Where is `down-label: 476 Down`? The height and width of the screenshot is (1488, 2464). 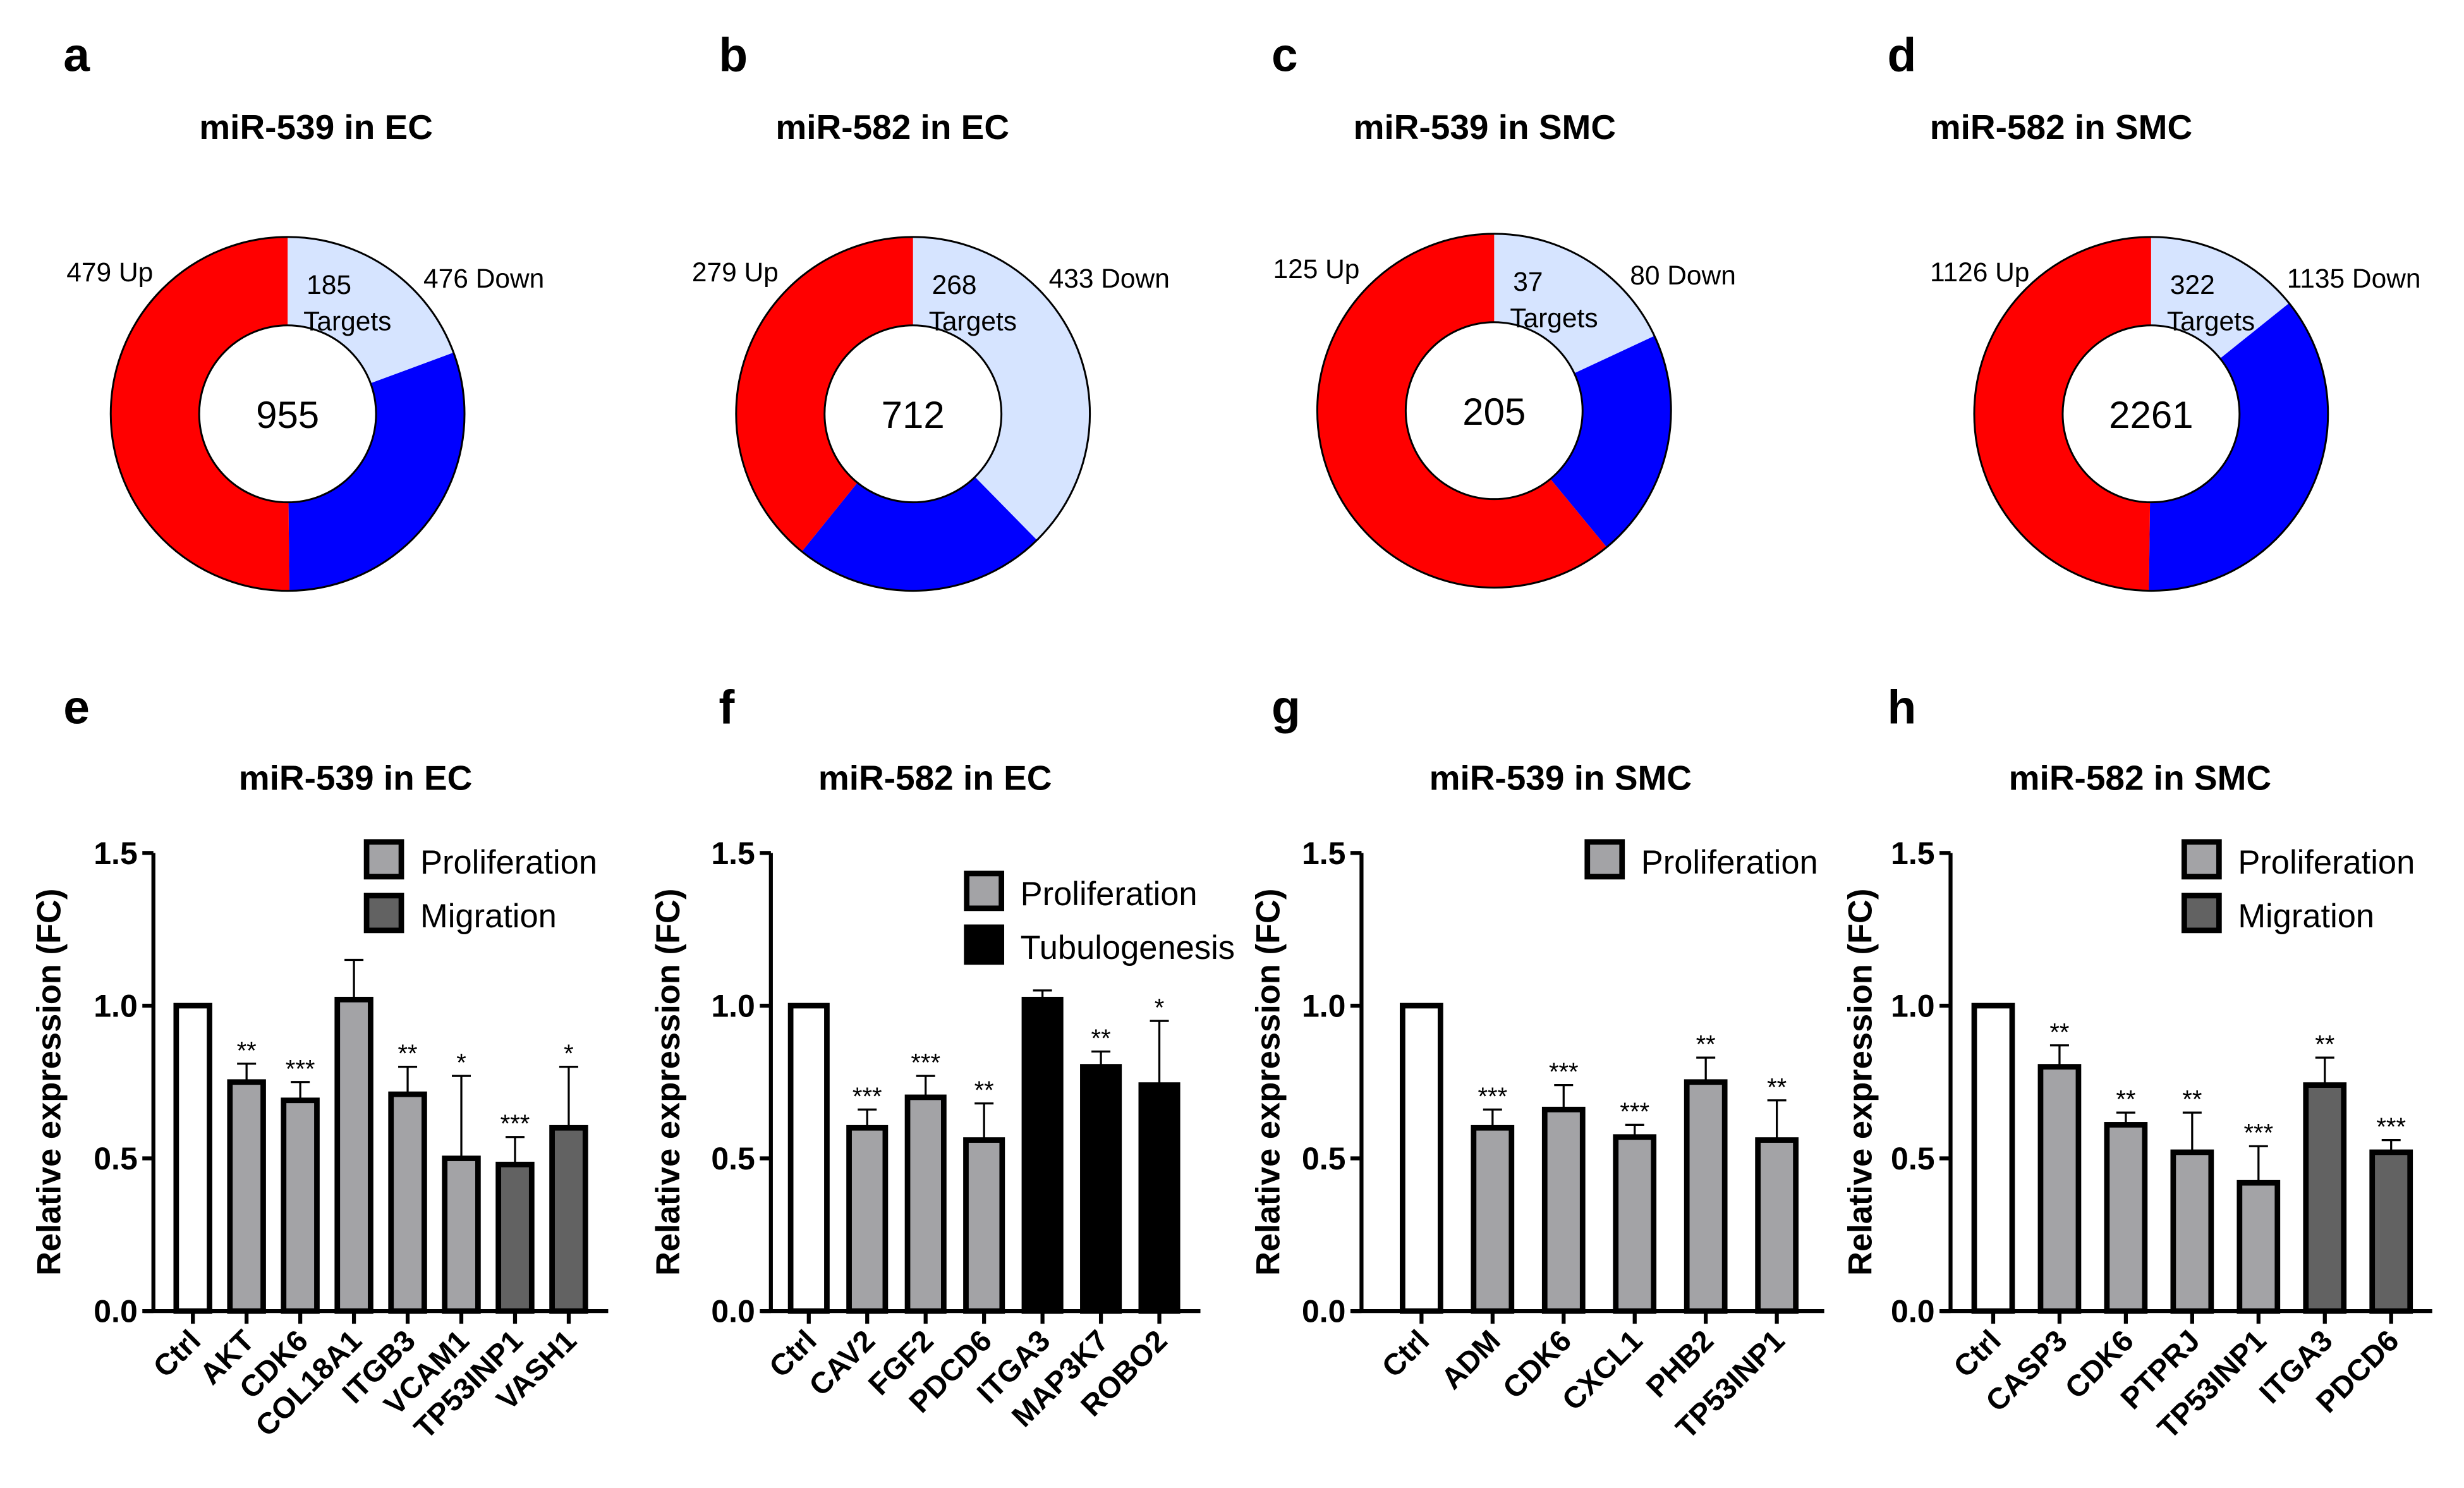
down-label: 476 Down is located at coordinates (483, 279).